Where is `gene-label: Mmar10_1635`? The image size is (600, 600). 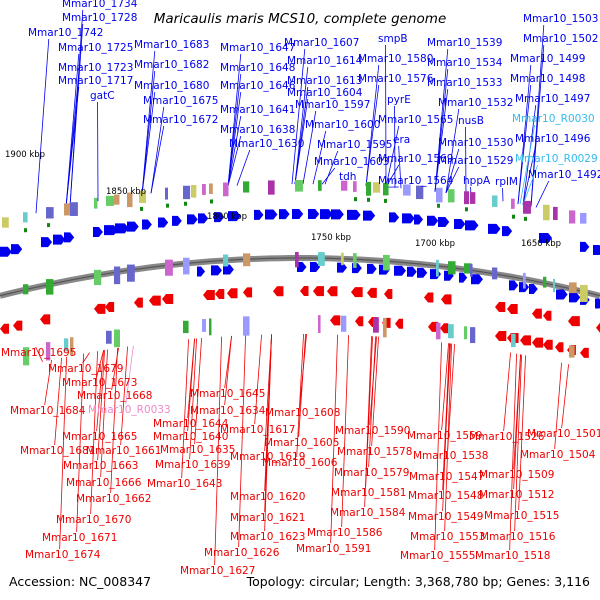 gene-label: Mmar10_1635 is located at coordinates (197, 450).